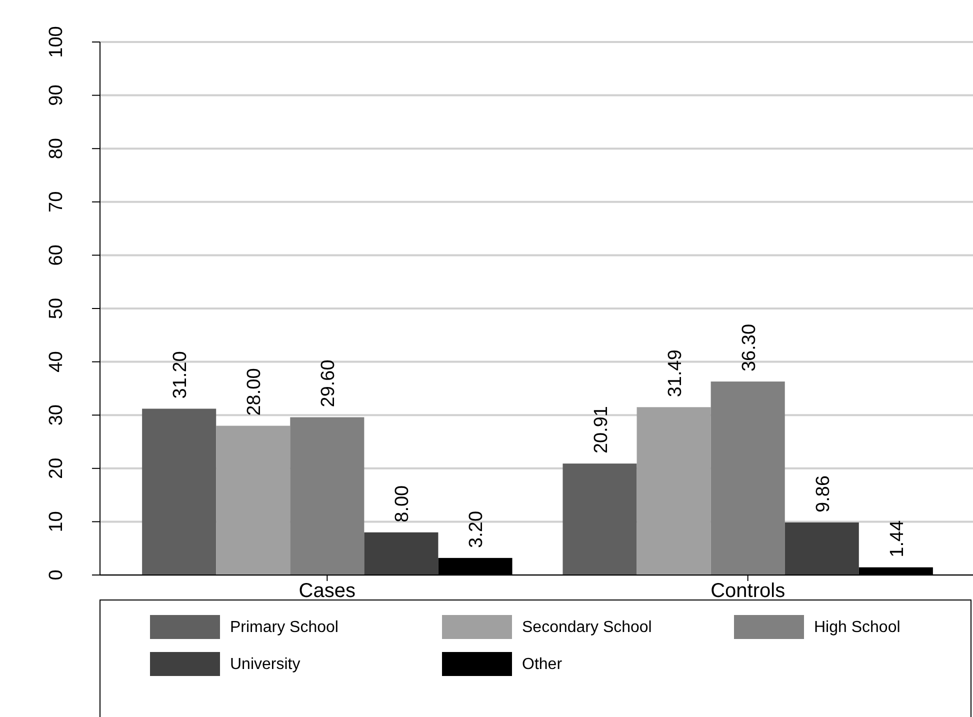  Describe the element at coordinates (265, 664) in the screenshot. I see `legend-label: University` at that location.